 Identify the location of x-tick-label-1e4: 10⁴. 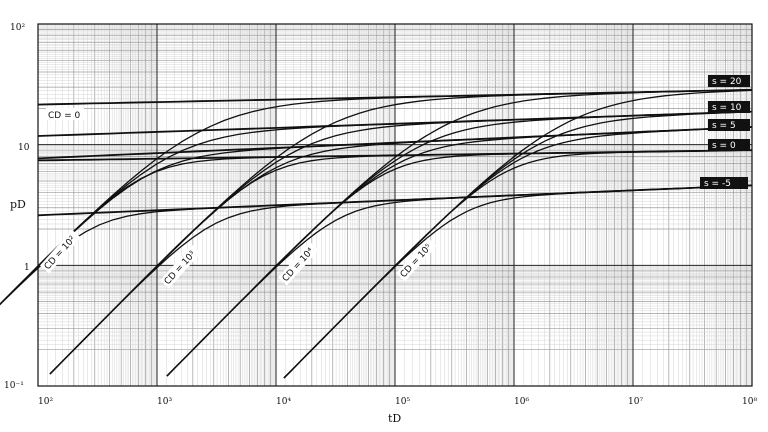
(283, 402).